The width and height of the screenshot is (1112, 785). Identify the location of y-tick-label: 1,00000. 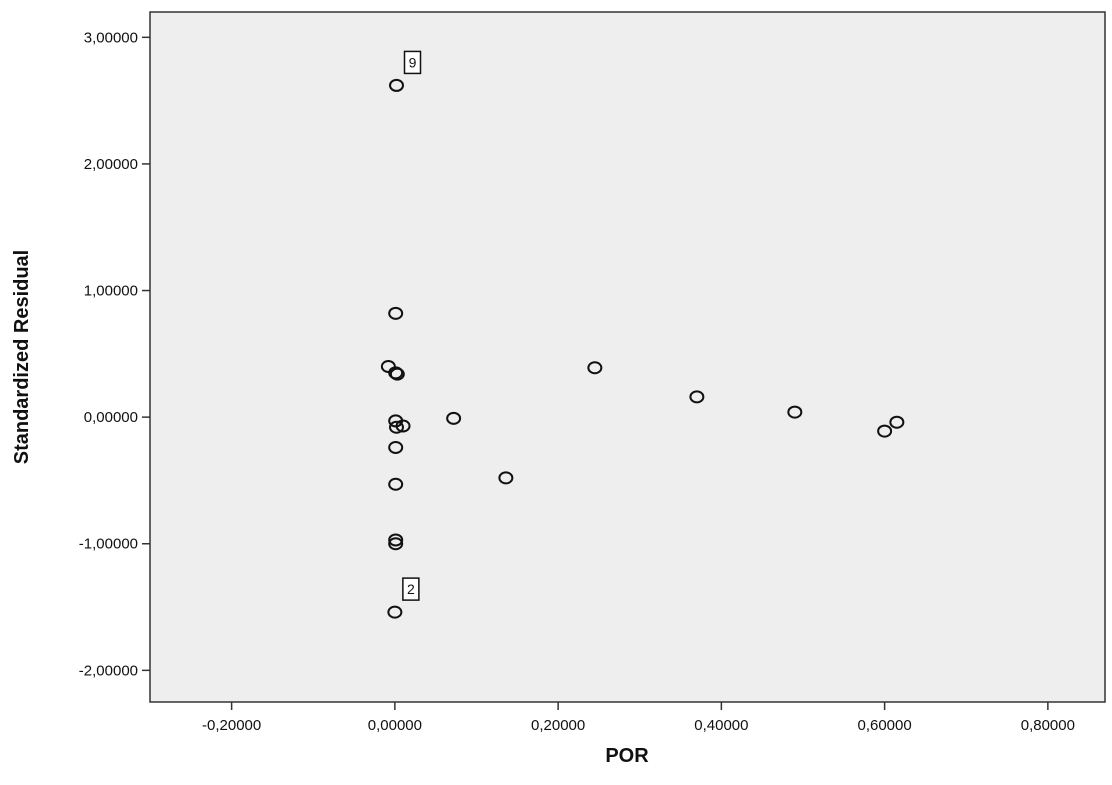
(111, 291).